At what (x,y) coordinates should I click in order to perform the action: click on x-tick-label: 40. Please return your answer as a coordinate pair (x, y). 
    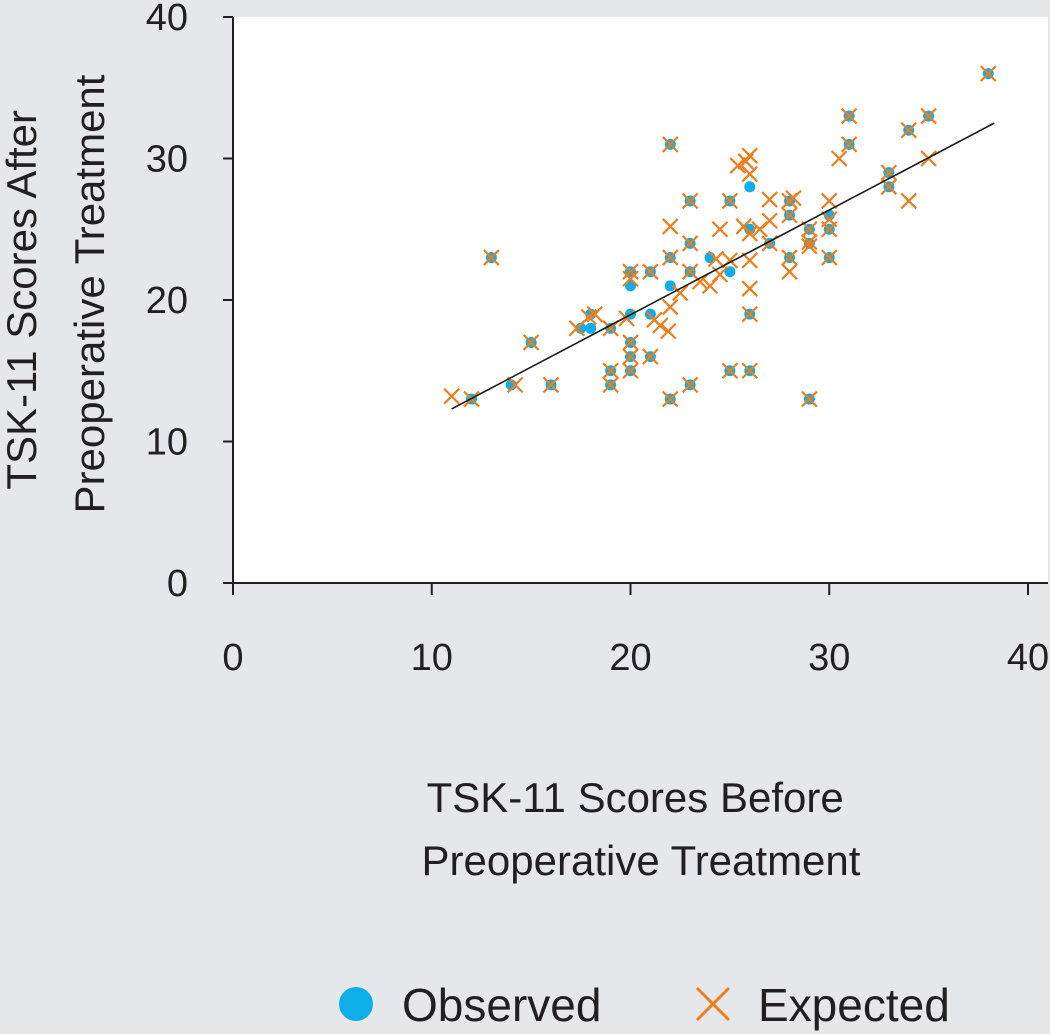
    Looking at the image, I should click on (1028, 658).